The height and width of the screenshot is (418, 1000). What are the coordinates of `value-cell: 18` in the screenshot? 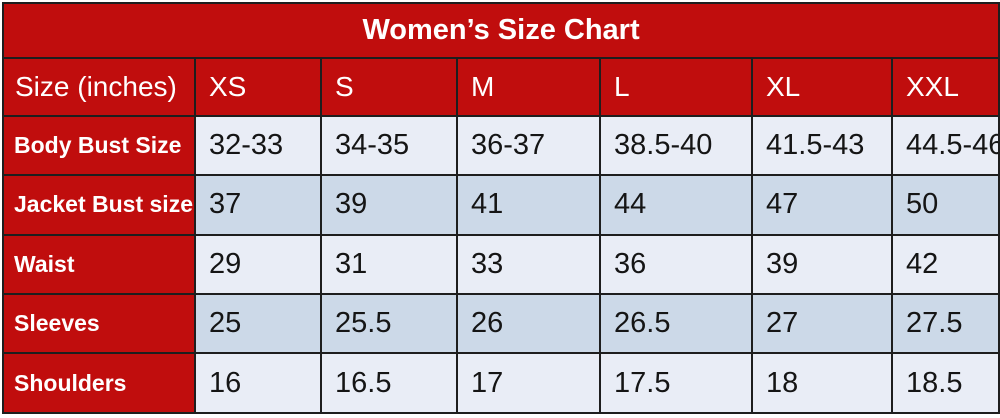 It's located at (822, 383).